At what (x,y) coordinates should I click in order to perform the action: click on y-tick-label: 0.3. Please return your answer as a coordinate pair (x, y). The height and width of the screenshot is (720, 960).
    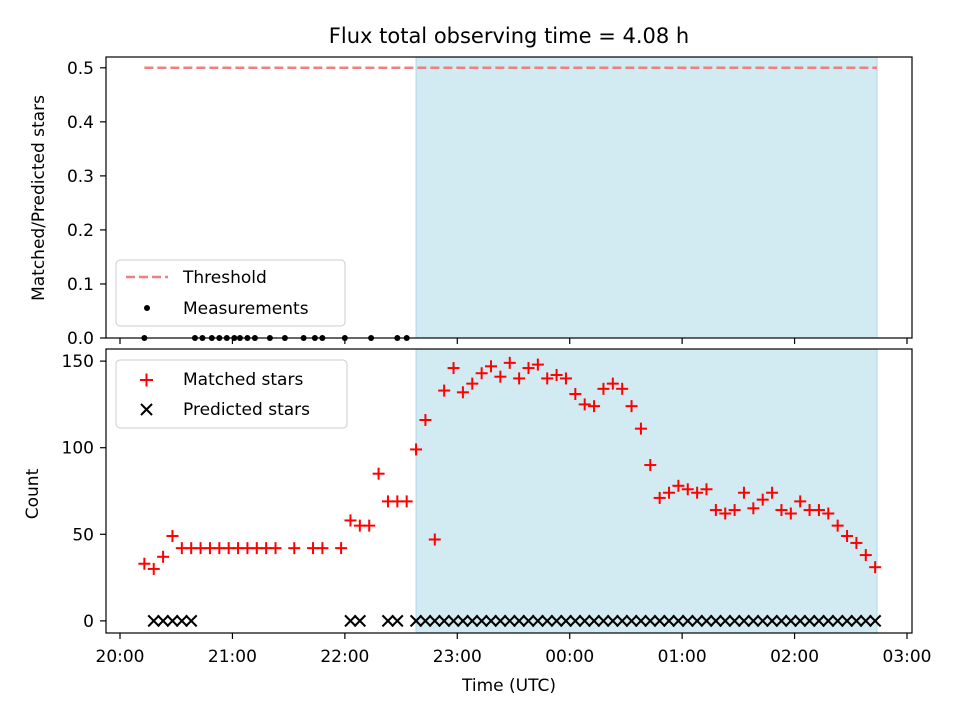
    Looking at the image, I should click on (80, 177).